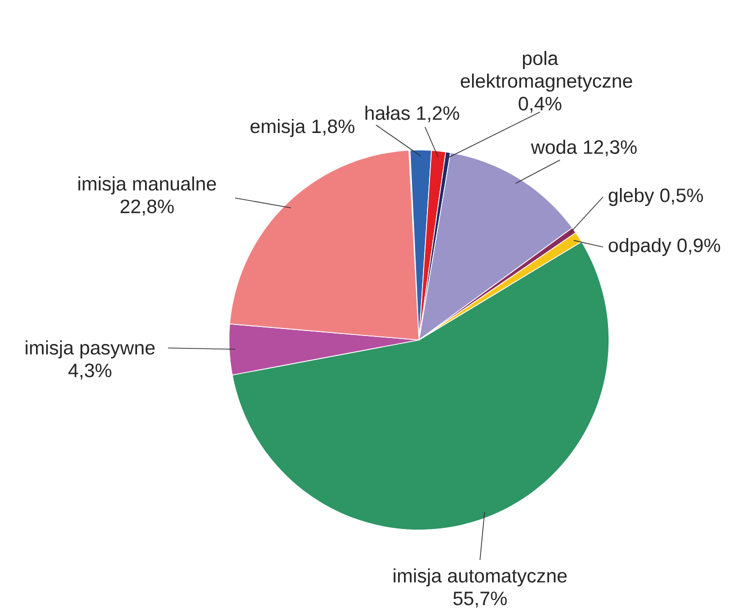 This screenshot has width=733, height=611. What do you see at coordinates (546, 71) in the screenshot?
I see `slice-label: pola elektromagnetyczne` at bounding box center [546, 71].